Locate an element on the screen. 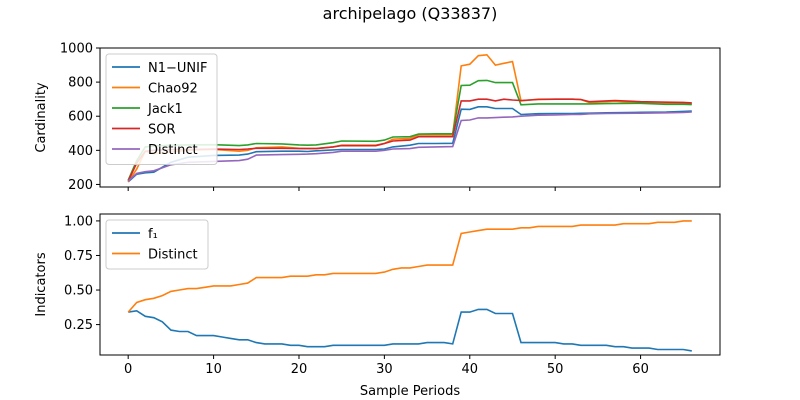 Image resolution: width=800 pixels, height=400 pixels. cardinality-y-axis-label: Cardinality is located at coordinates (41, 117).